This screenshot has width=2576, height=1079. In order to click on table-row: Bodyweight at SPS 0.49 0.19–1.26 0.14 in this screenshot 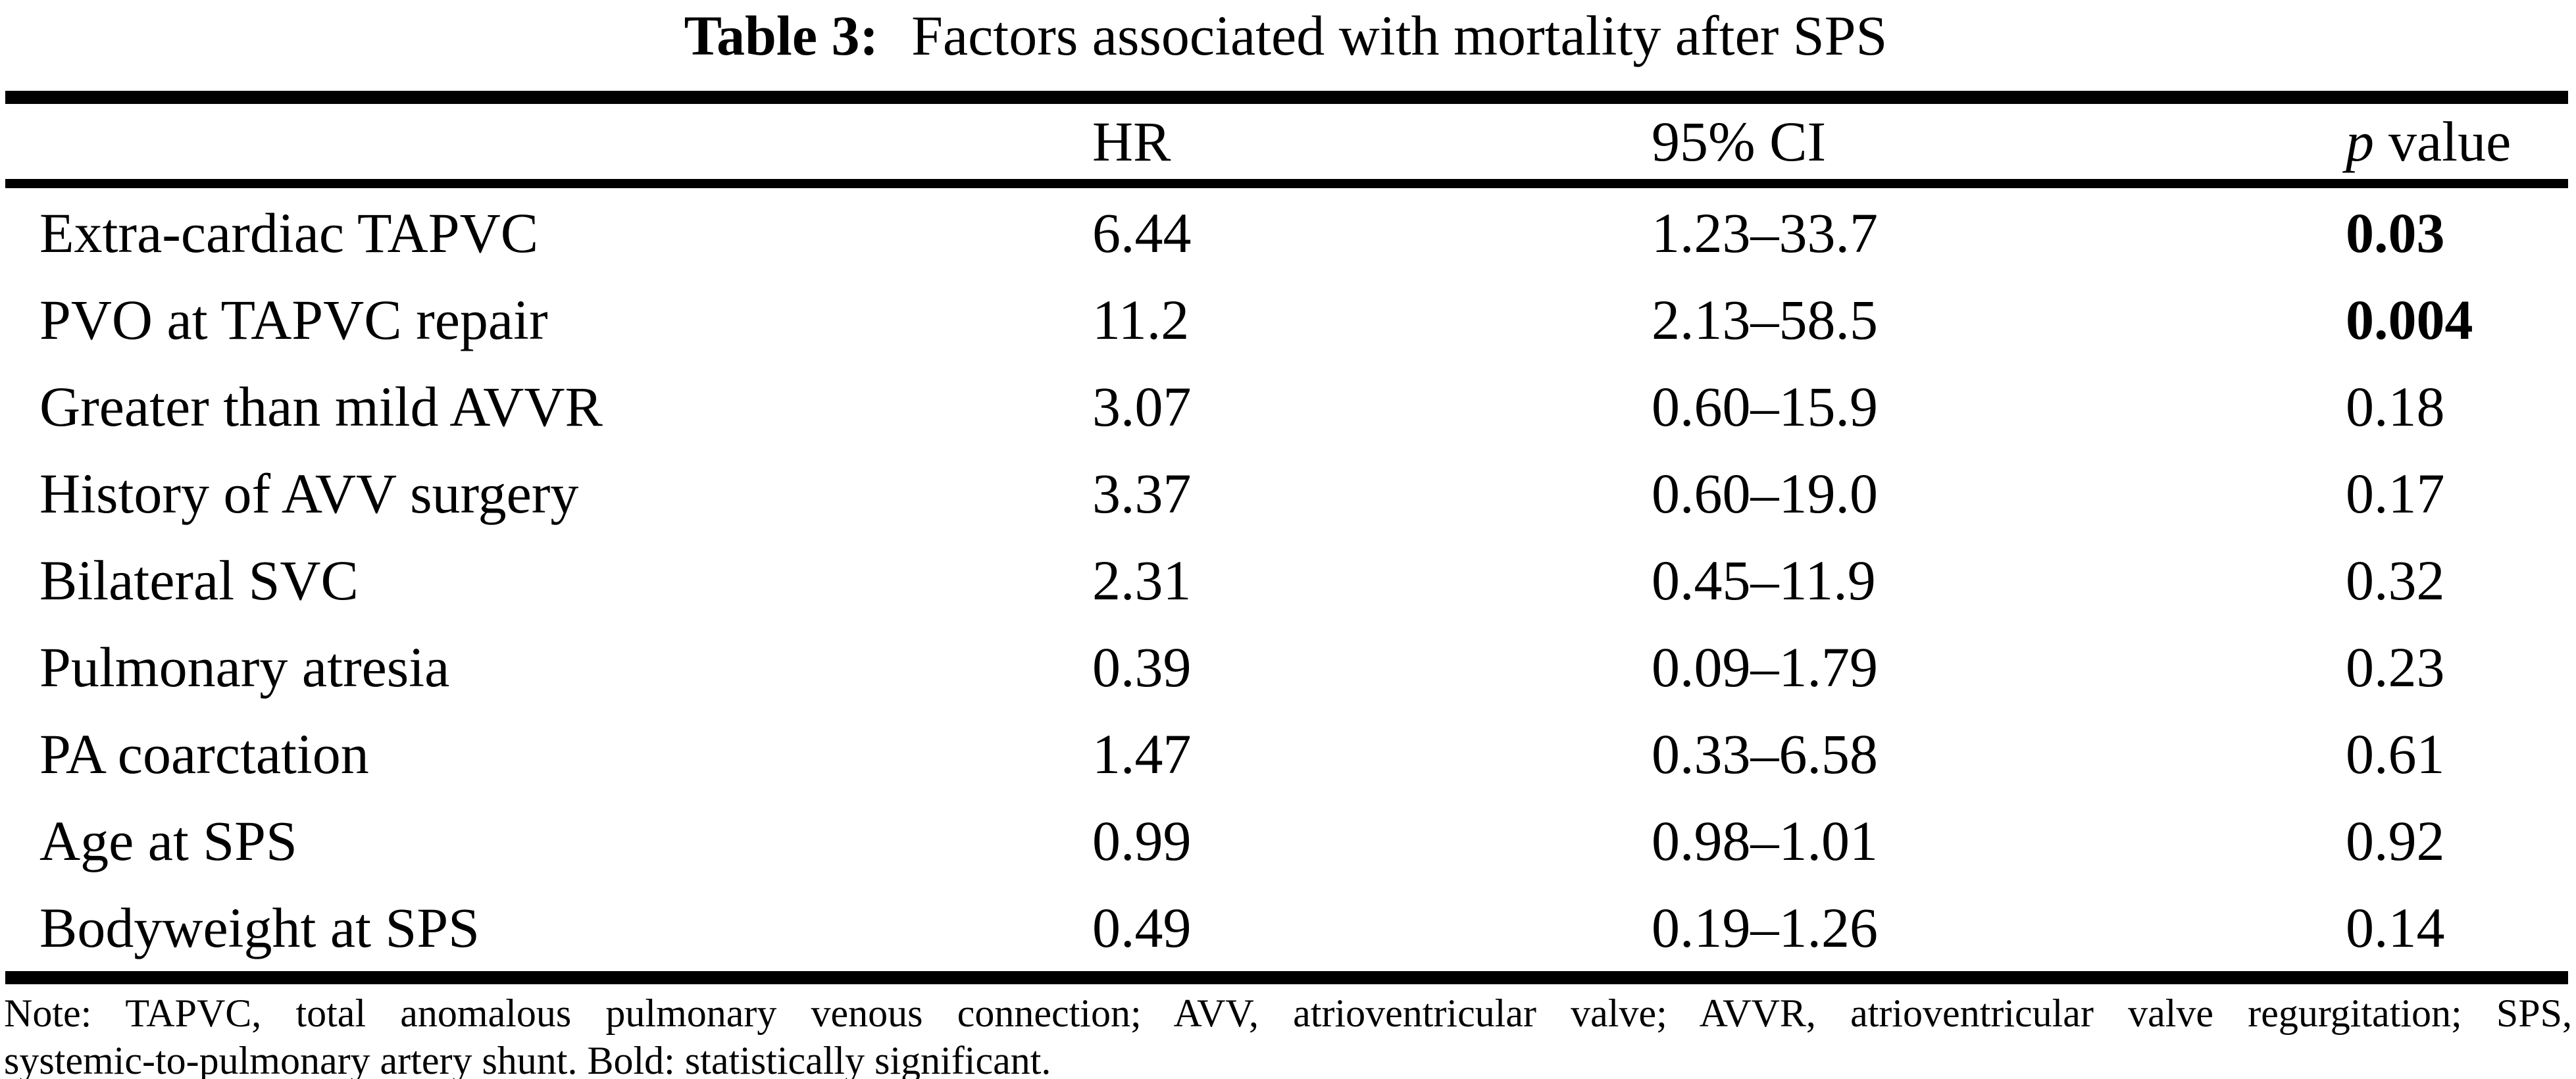, I will do `click(1302, 927)`.